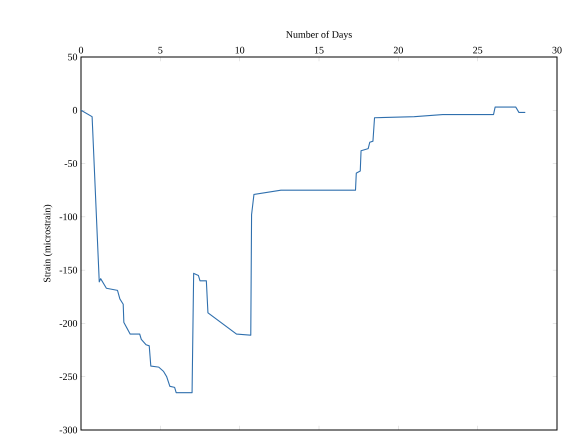  I want to click on x-tick-label: 25, so click(477, 50).